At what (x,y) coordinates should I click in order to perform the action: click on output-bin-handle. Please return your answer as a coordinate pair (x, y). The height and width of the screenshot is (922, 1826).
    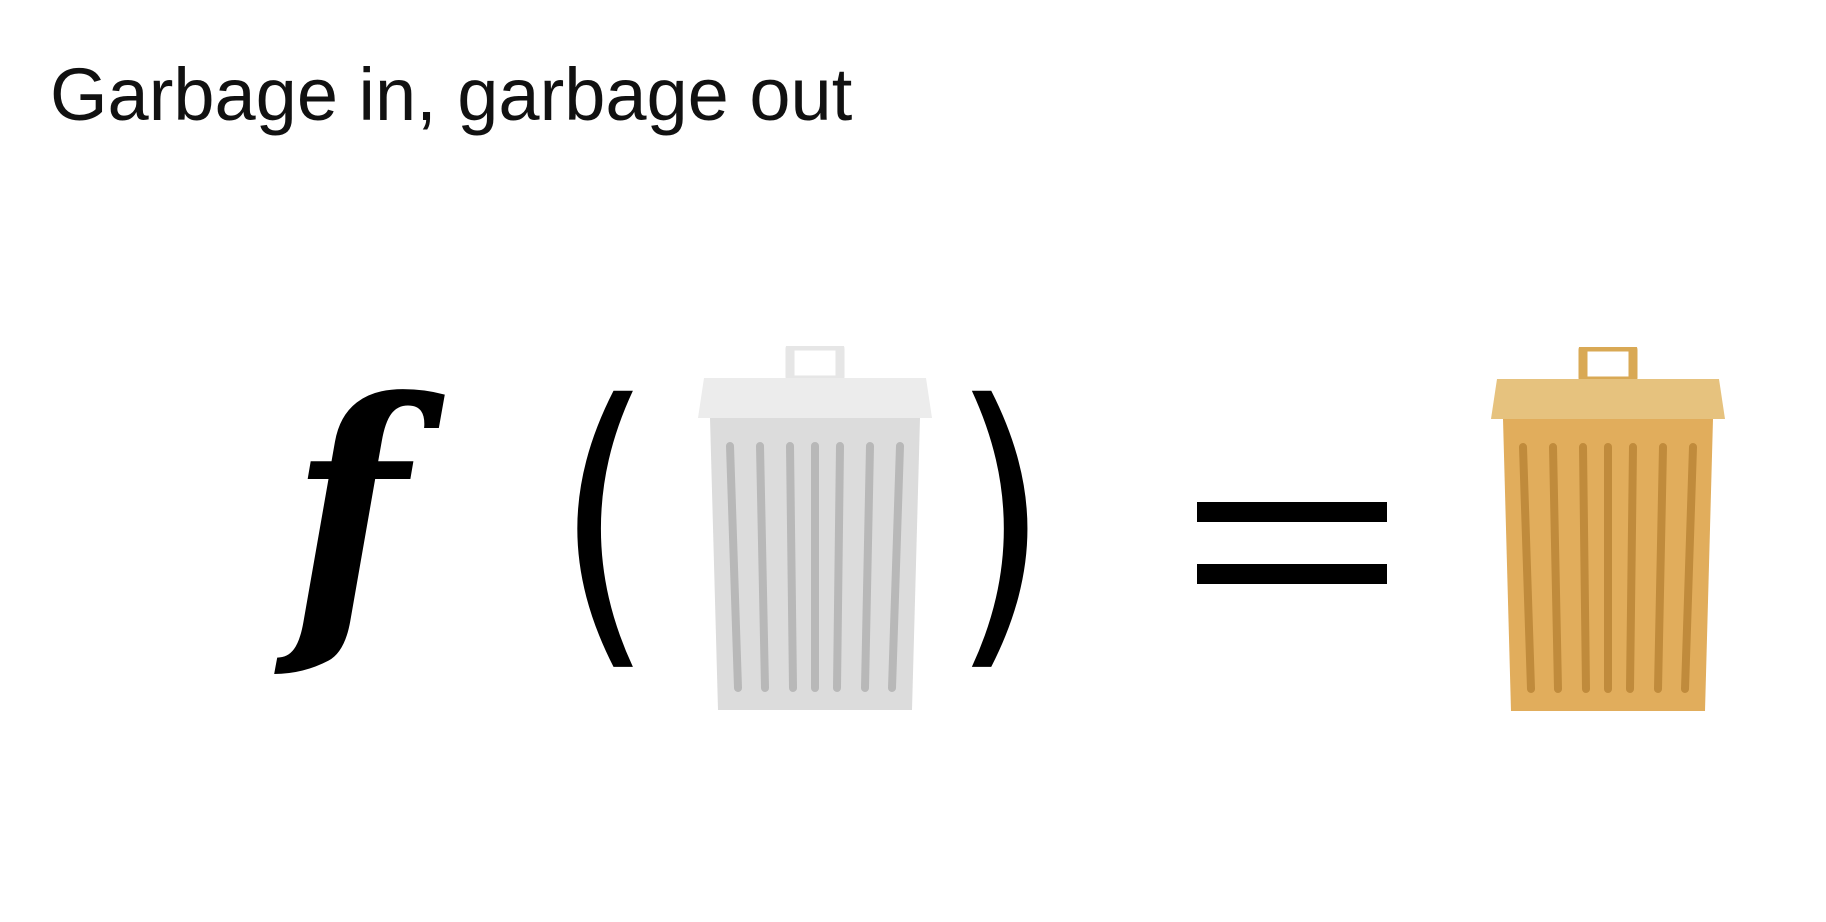
    Looking at the image, I should click on (1608, 366).